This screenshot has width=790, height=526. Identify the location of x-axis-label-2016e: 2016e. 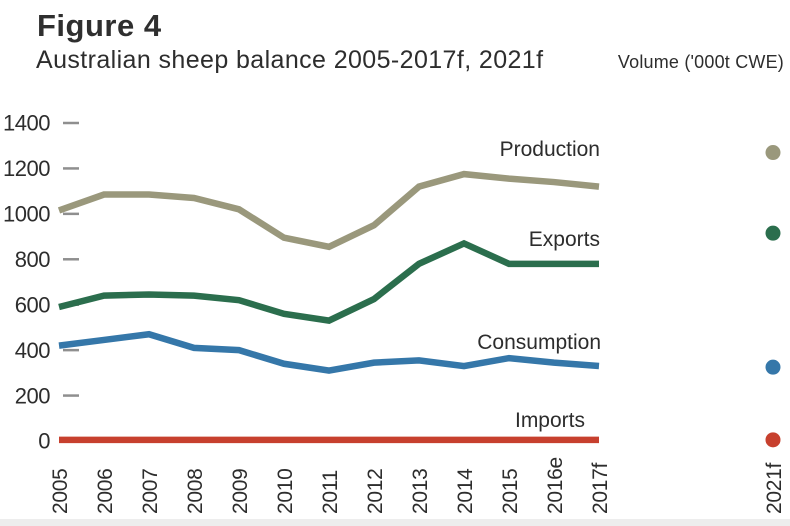
(555, 485).